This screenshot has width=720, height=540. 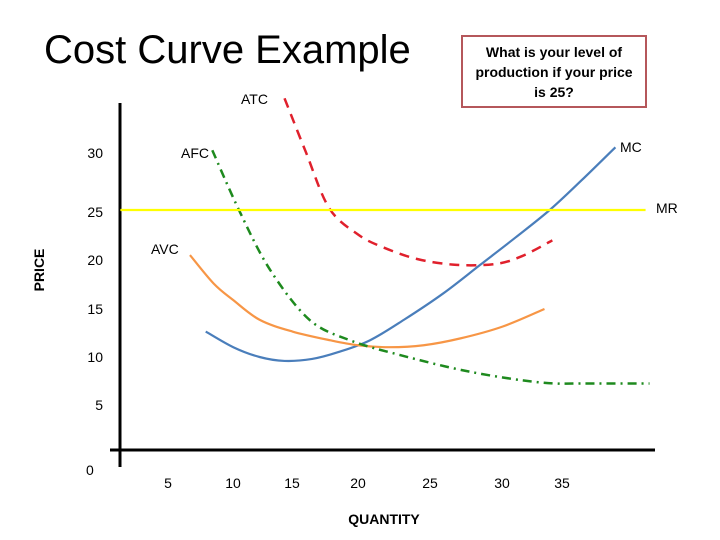 What do you see at coordinates (667, 208) in the screenshot?
I see `series-label-mr: MR` at bounding box center [667, 208].